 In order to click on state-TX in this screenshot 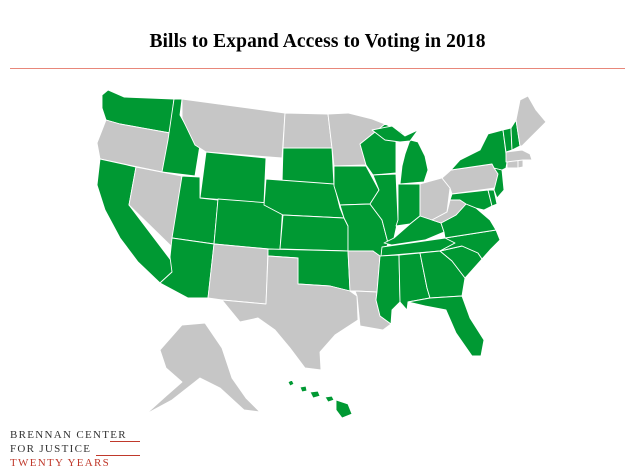, I will do `click(290, 313)`.